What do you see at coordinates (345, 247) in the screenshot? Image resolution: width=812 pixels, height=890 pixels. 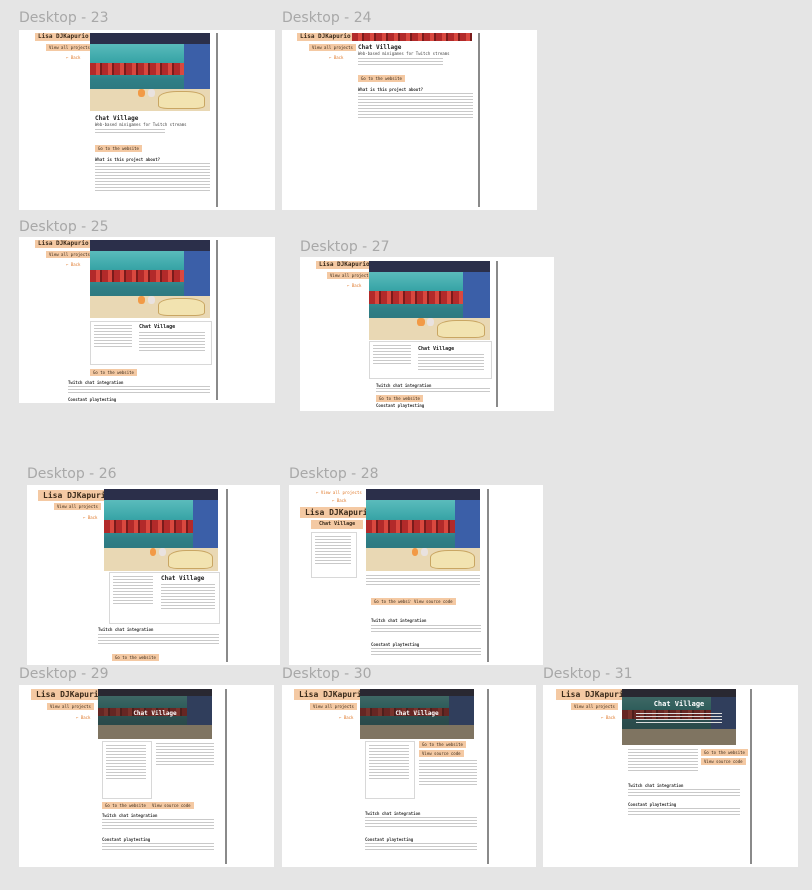 I see `frame-label-desktop-27: Desktop - 27` at bounding box center [345, 247].